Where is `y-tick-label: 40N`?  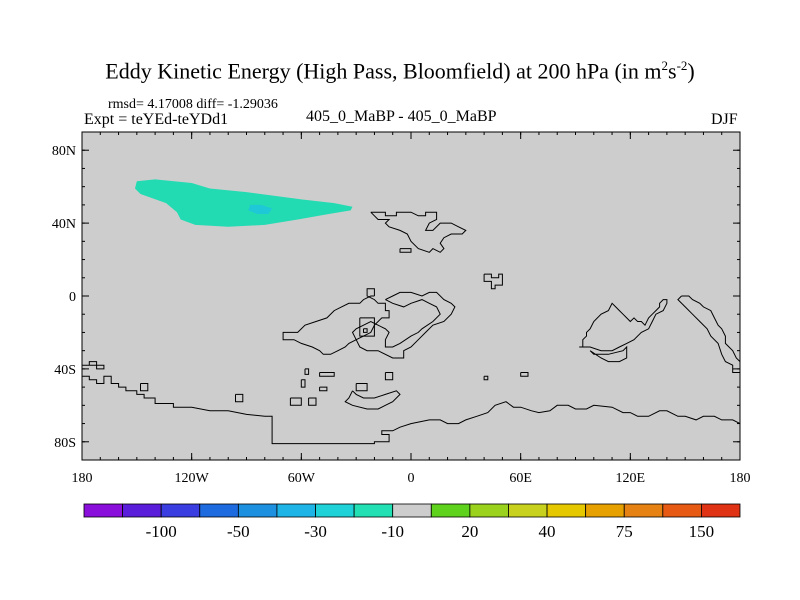
y-tick-label: 40N is located at coordinates (64, 224).